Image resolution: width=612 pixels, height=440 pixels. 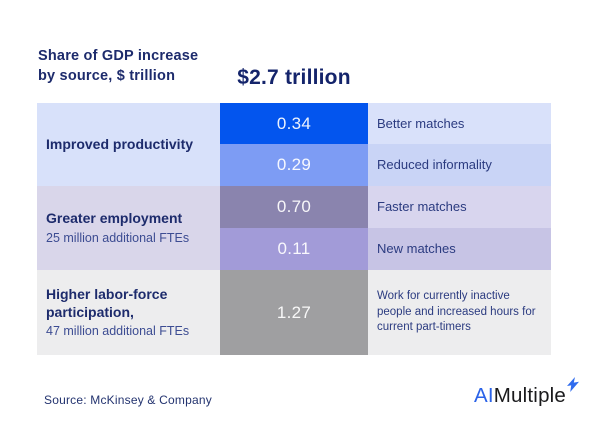 I want to click on chart-title-line2: by source, $ trillion, so click(x=107, y=76).